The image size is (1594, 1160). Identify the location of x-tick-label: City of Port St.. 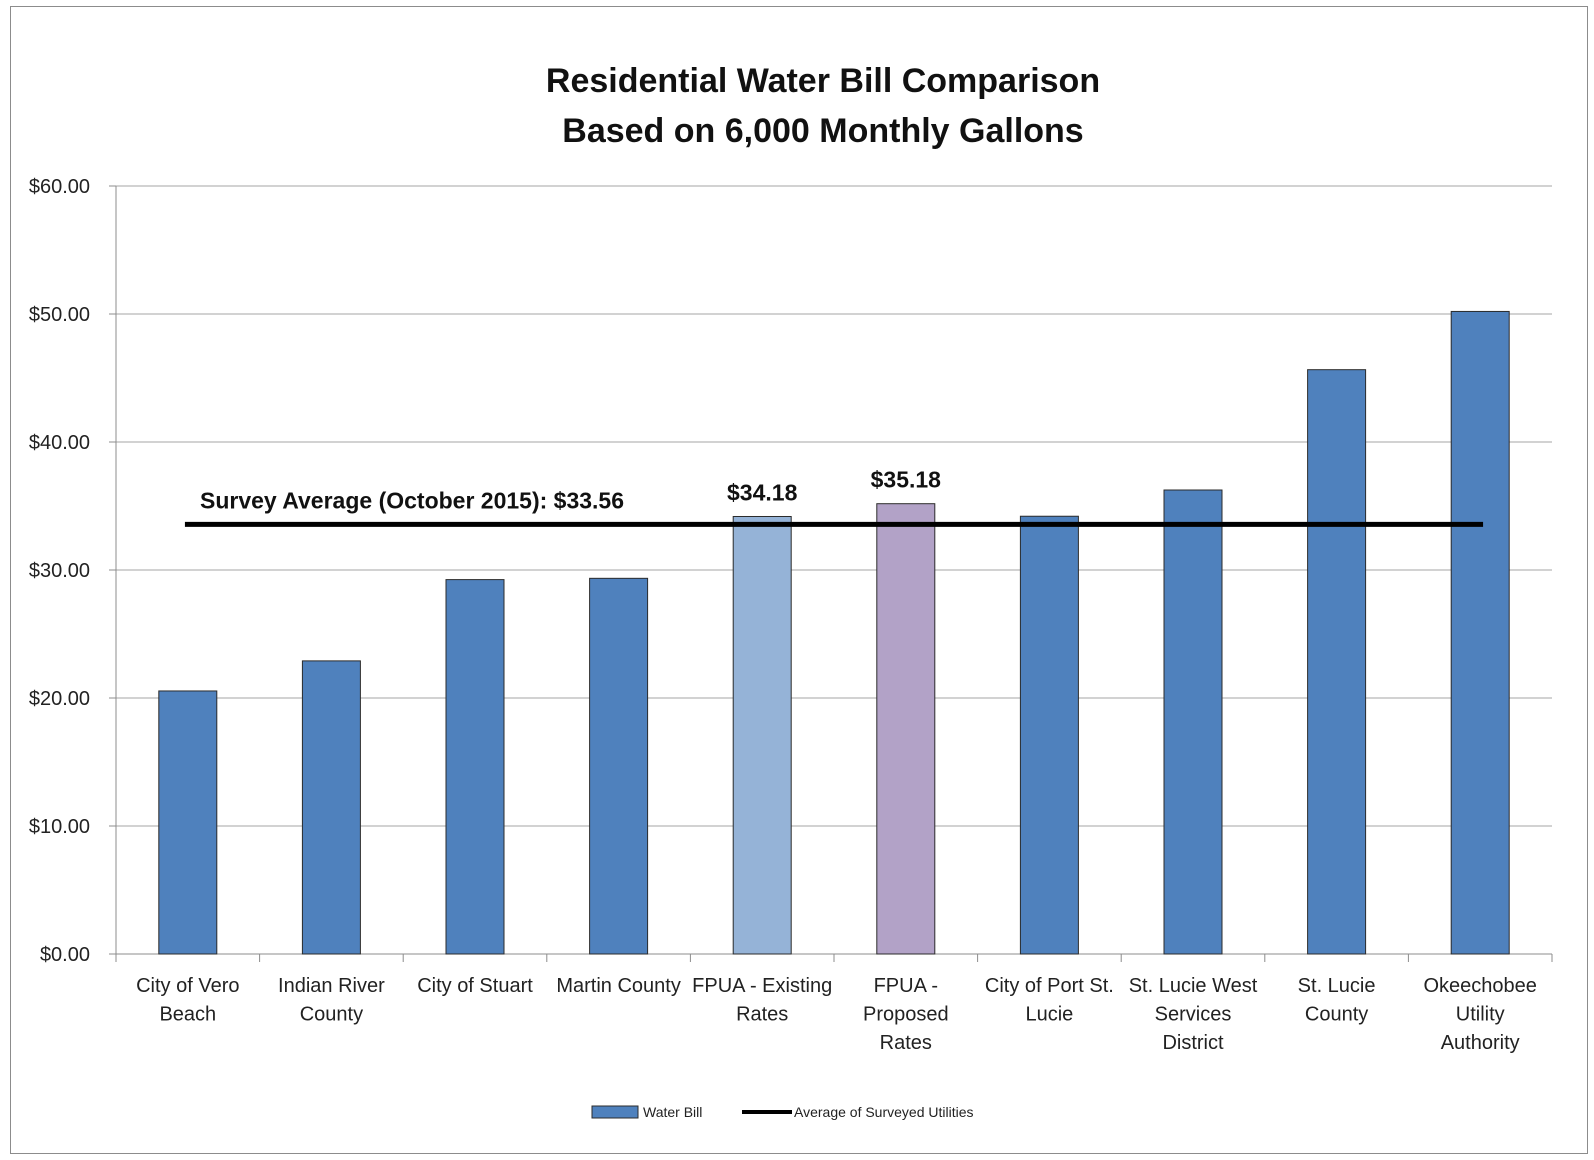
(1049, 986).